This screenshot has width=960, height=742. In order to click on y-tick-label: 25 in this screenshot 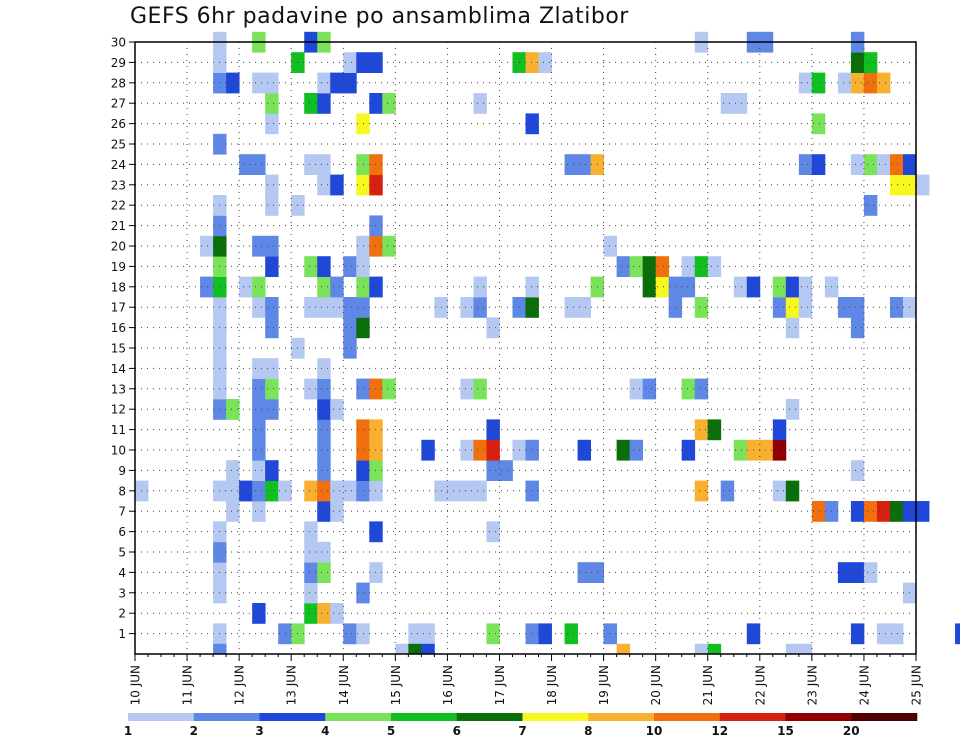, I will do `click(118, 145)`.